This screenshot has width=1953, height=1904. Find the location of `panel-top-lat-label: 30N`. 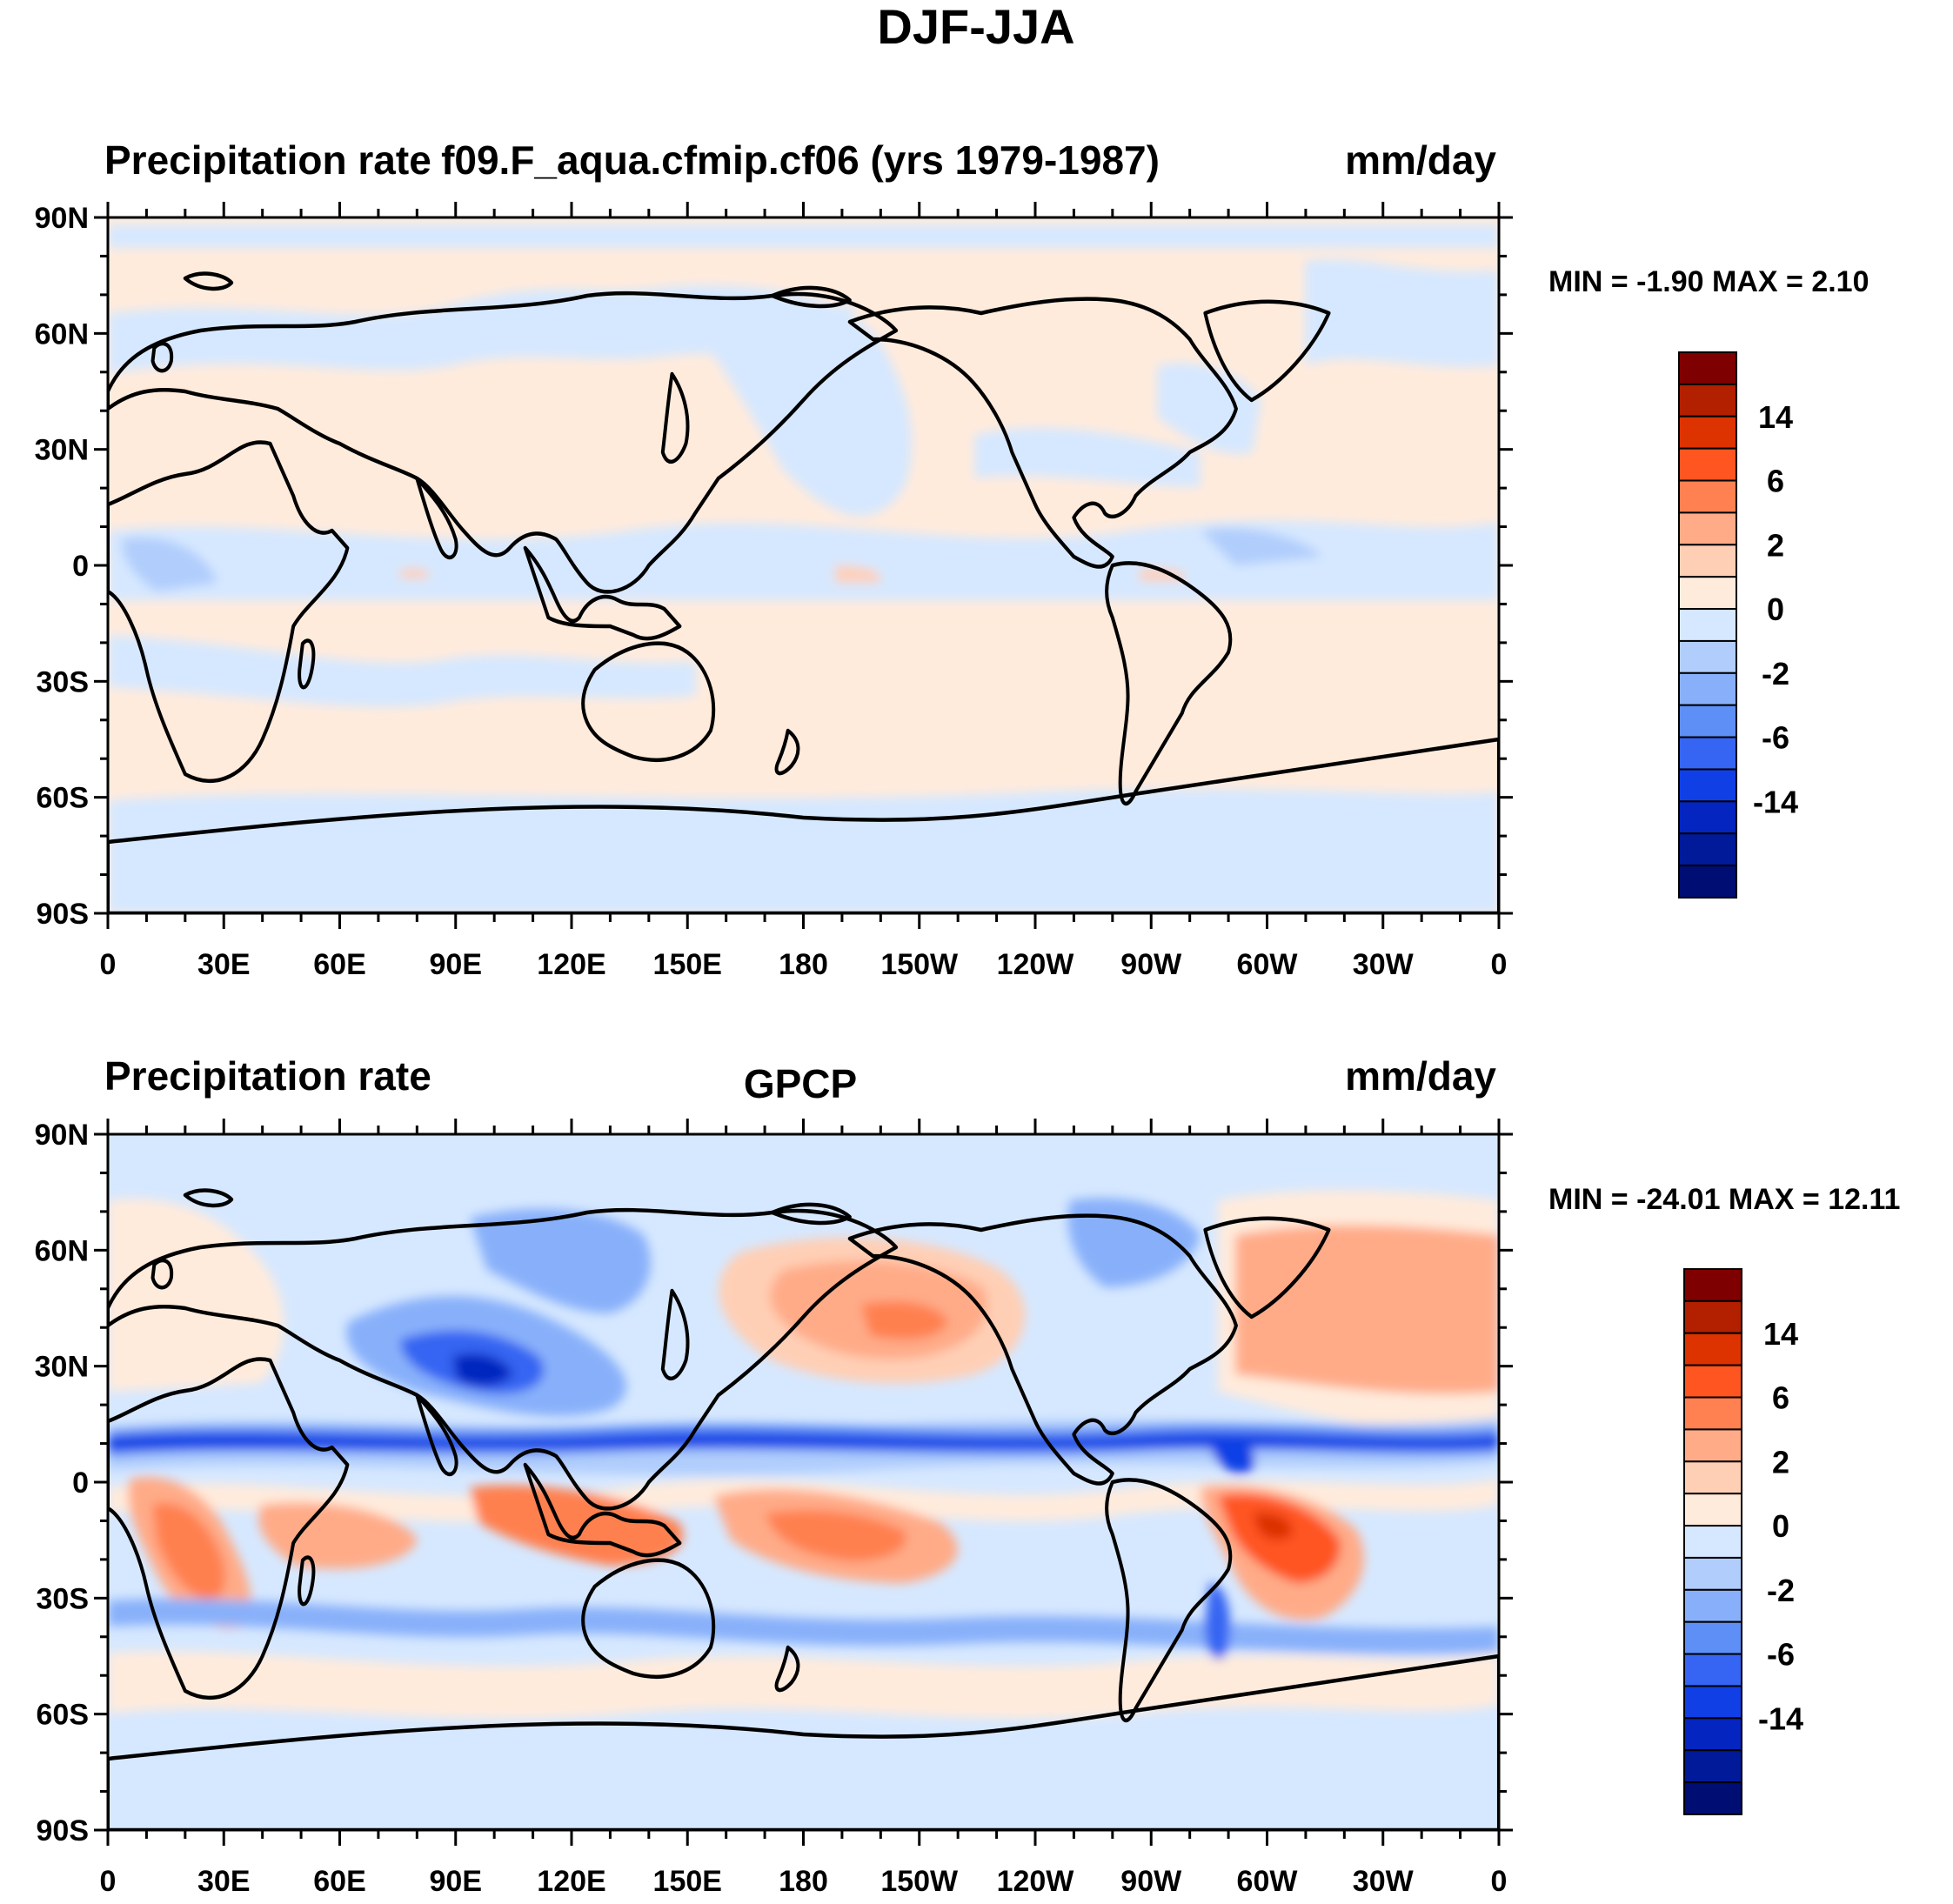

panel-top-lat-label: 30N is located at coordinates (62, 450).